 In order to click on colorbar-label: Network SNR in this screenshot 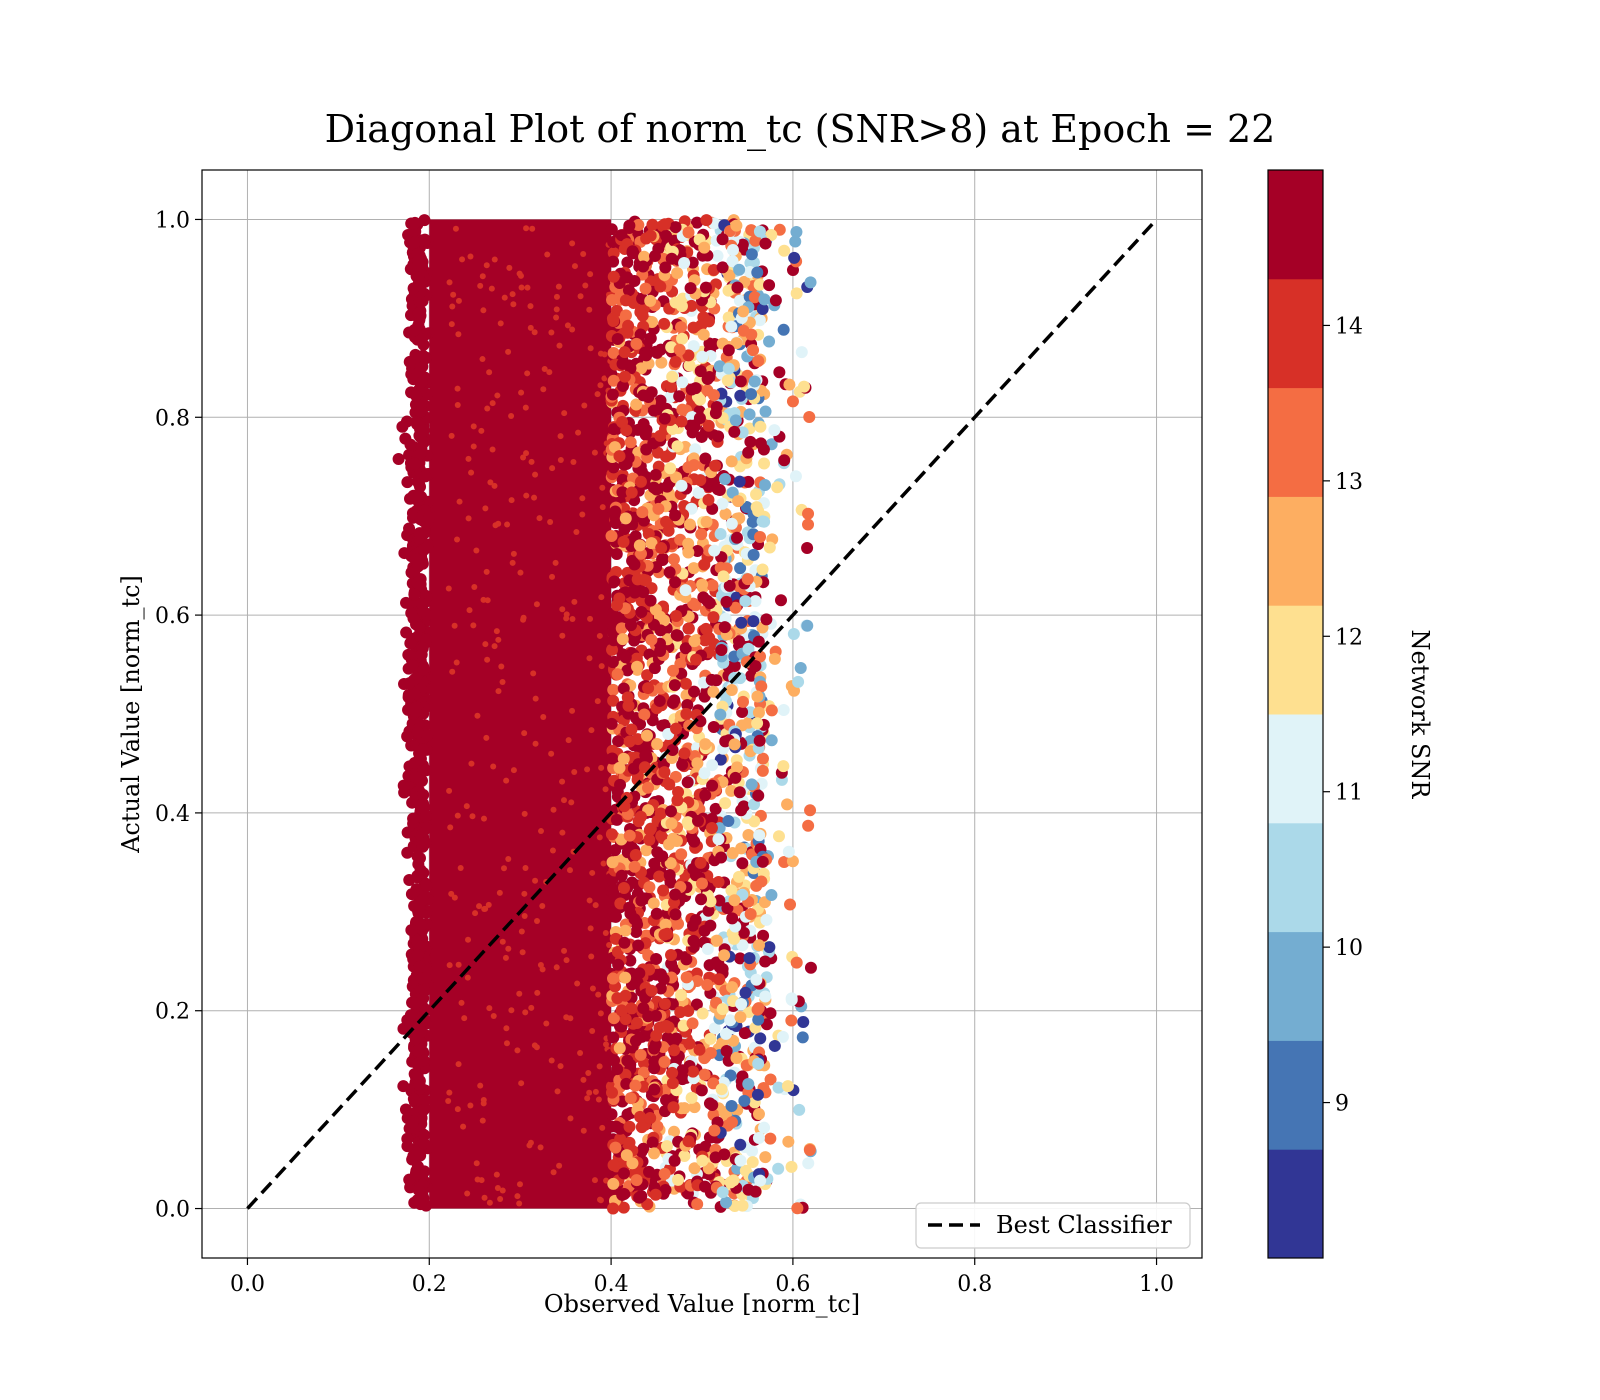, I will do `click(1420, 715)`.